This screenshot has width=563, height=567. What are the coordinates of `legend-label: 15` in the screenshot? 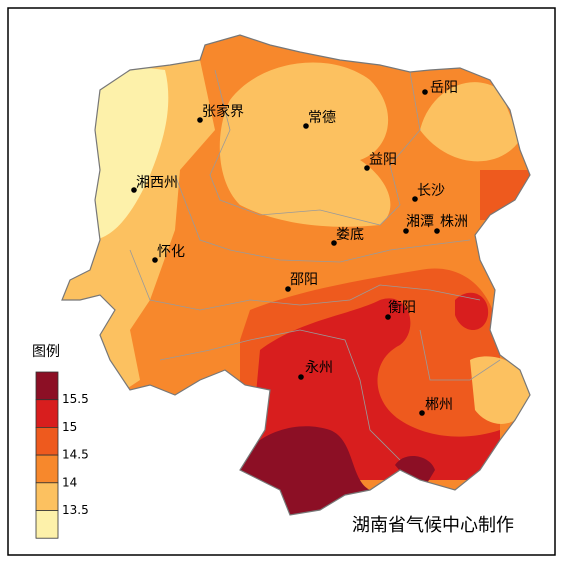 It's located at (69, 427).